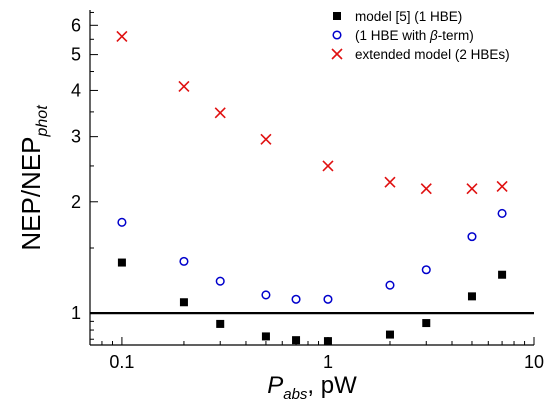 The image size is (550, 400). Describe the element at coordinates (295, 393) in the screenshot. I see `x-axis-title-sub: abs` at that location.